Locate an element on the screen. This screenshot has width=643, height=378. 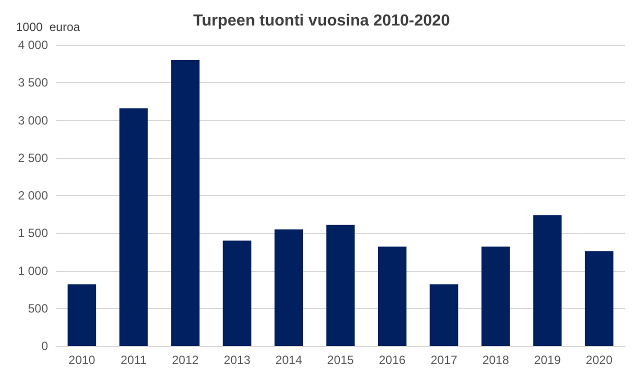
x-tick-label: 2016 is located at coordinates (392, 360).